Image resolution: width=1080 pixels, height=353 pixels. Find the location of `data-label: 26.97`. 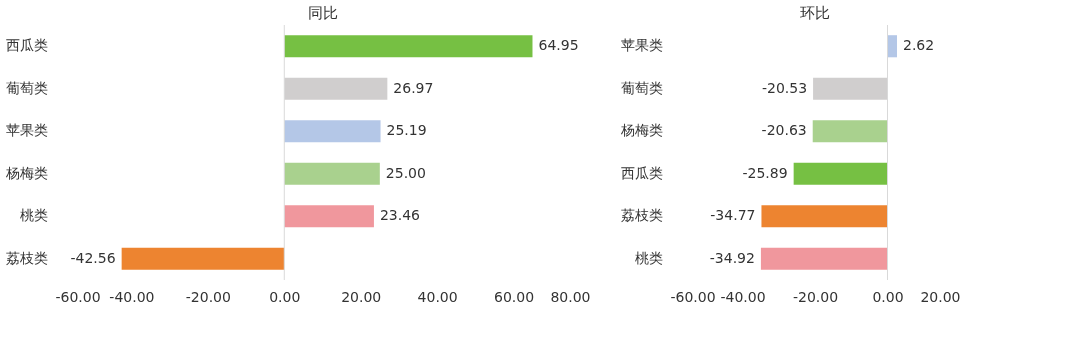

data-label: 26.97 is located at coordinates (413, 87).